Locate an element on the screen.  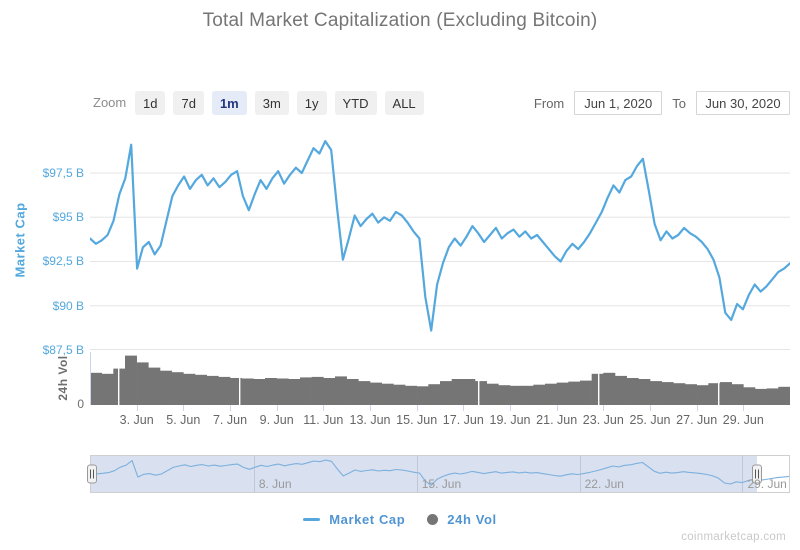
zoom-button-all: ALL is located at coordinates (404, 103).